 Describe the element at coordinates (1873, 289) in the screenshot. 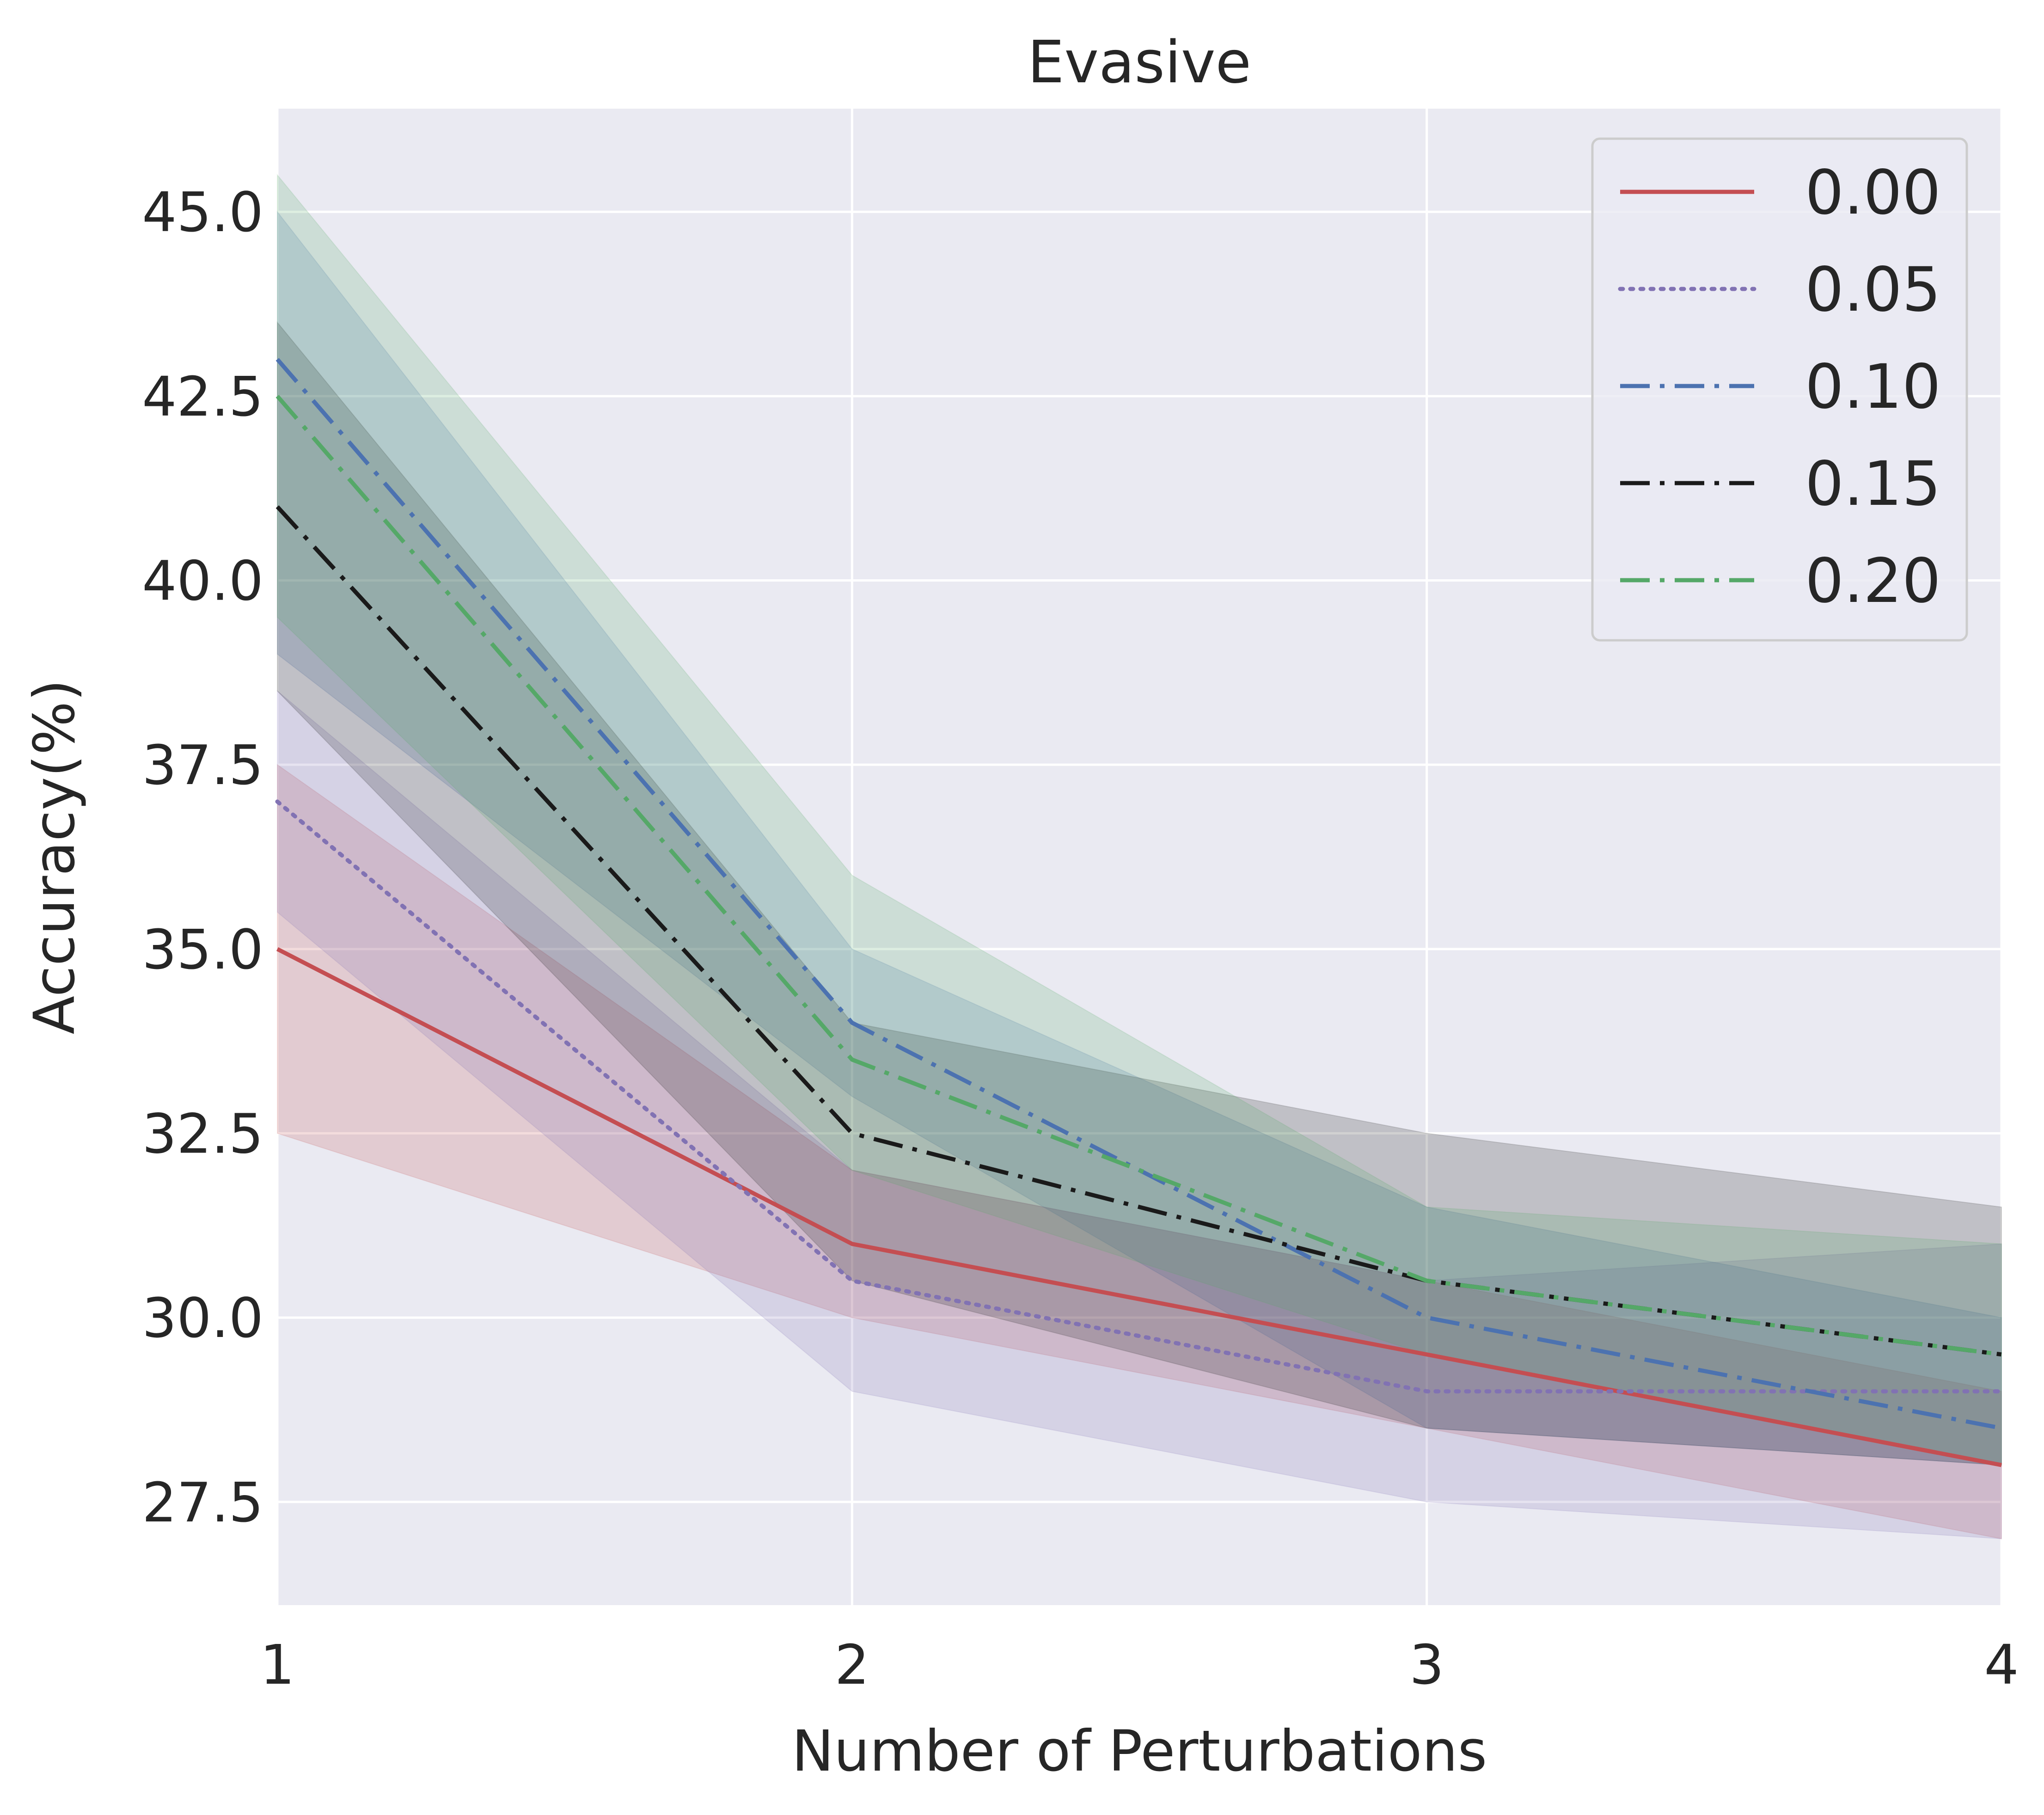

I see `legend-label: 0.05` at that location.